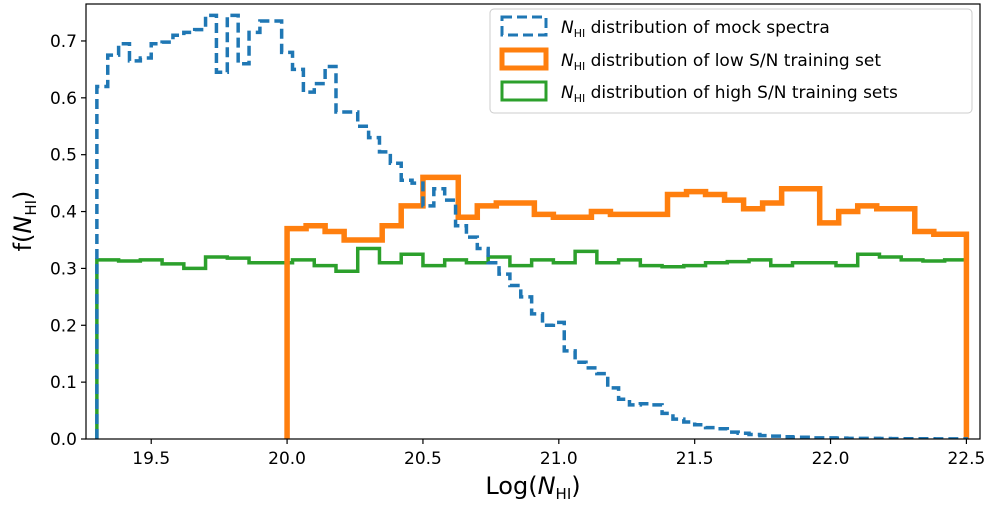 This screenshot has height=506, width=993. What do you see at coordinates (63, 326) in the screenshot?
I see `y-tick-label: 0.2` at bounding box center [63, 326].